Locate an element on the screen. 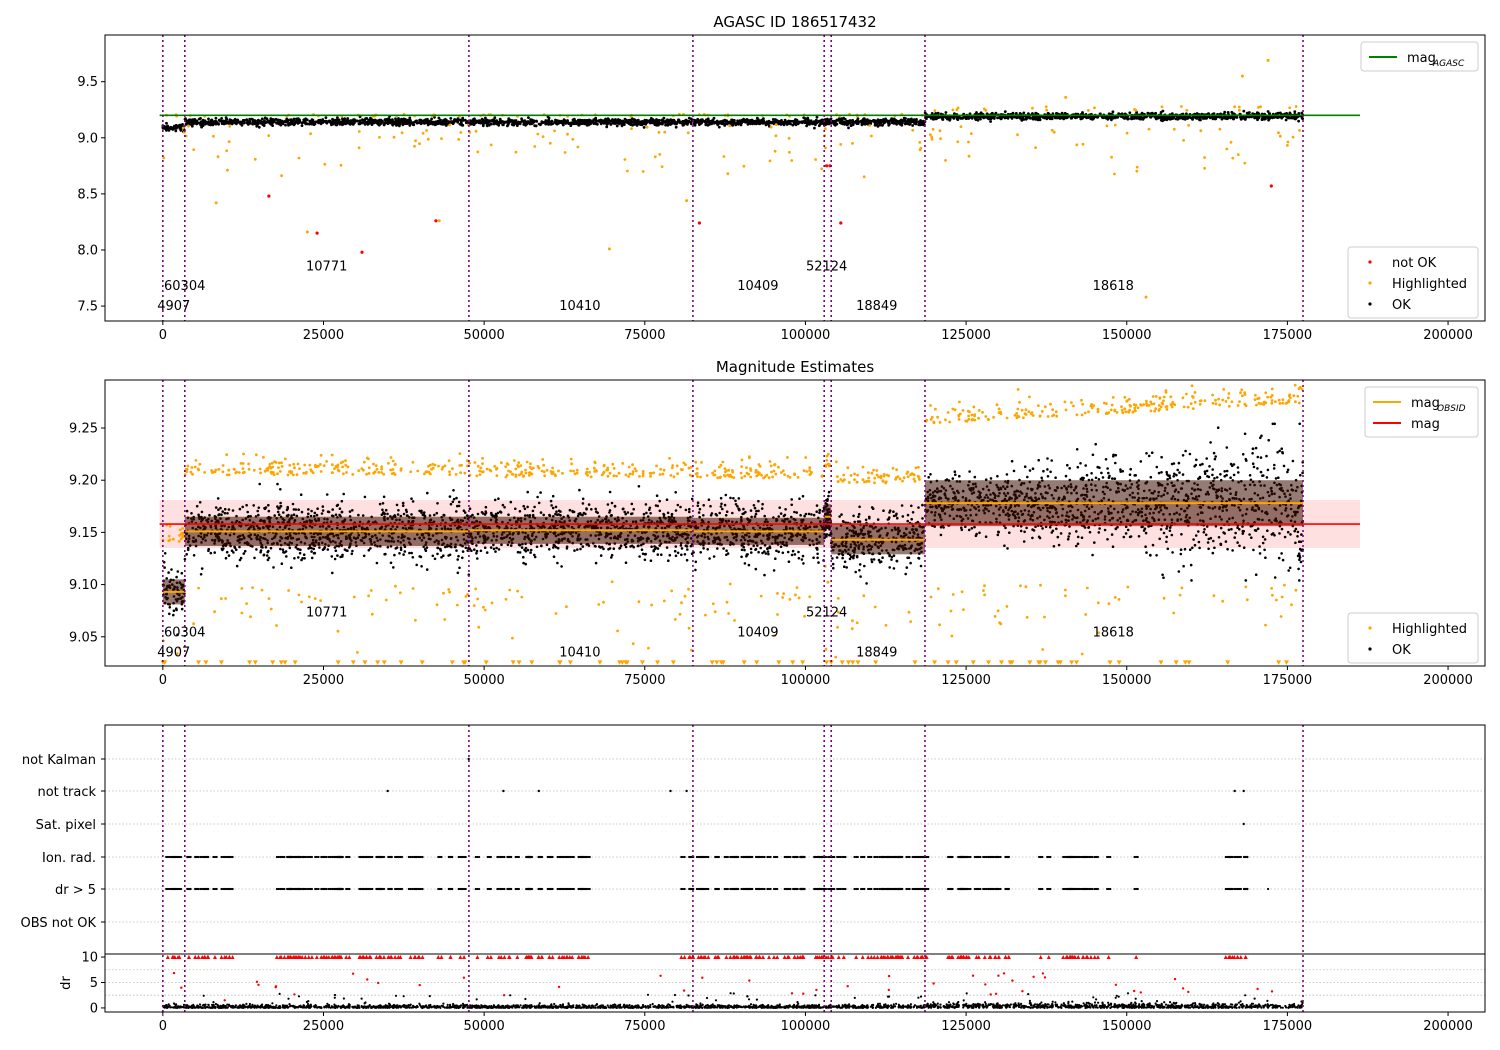  obsid-label: 18618 is located at coordinates (1113, 286).